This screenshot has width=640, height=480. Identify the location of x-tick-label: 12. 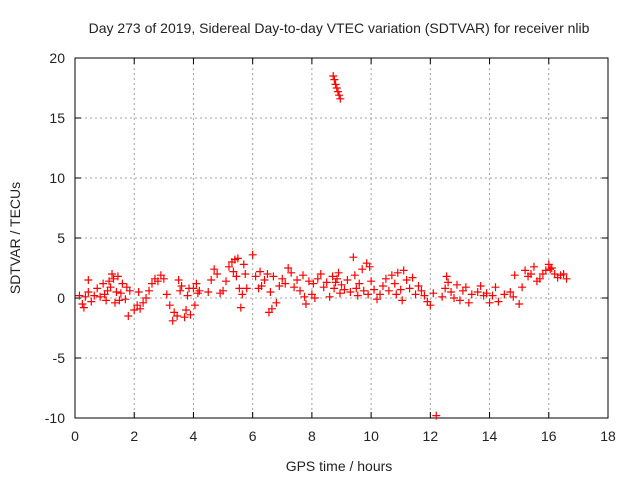
(431, 436).